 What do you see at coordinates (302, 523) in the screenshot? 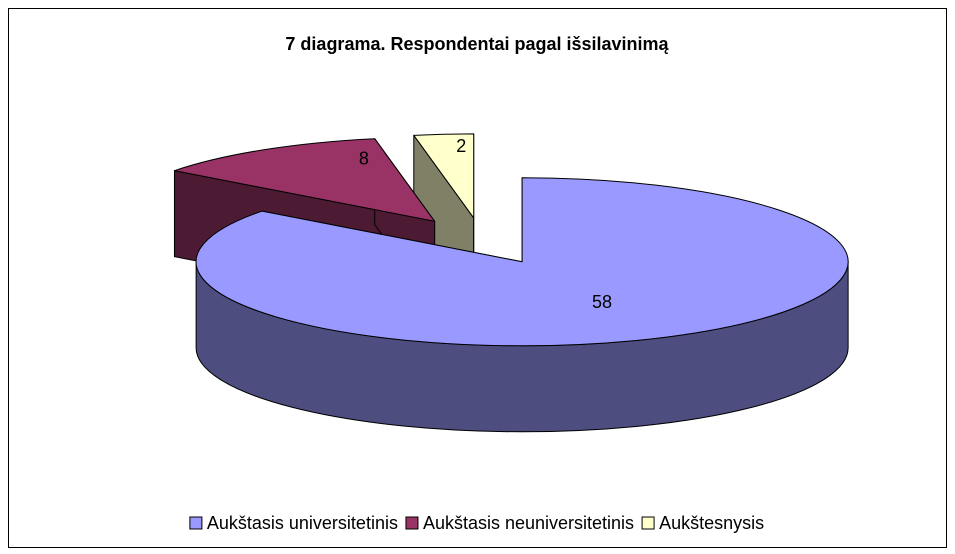
I see `legend-label: Aukštasis universitetinis` at bounding box center [302, 523].